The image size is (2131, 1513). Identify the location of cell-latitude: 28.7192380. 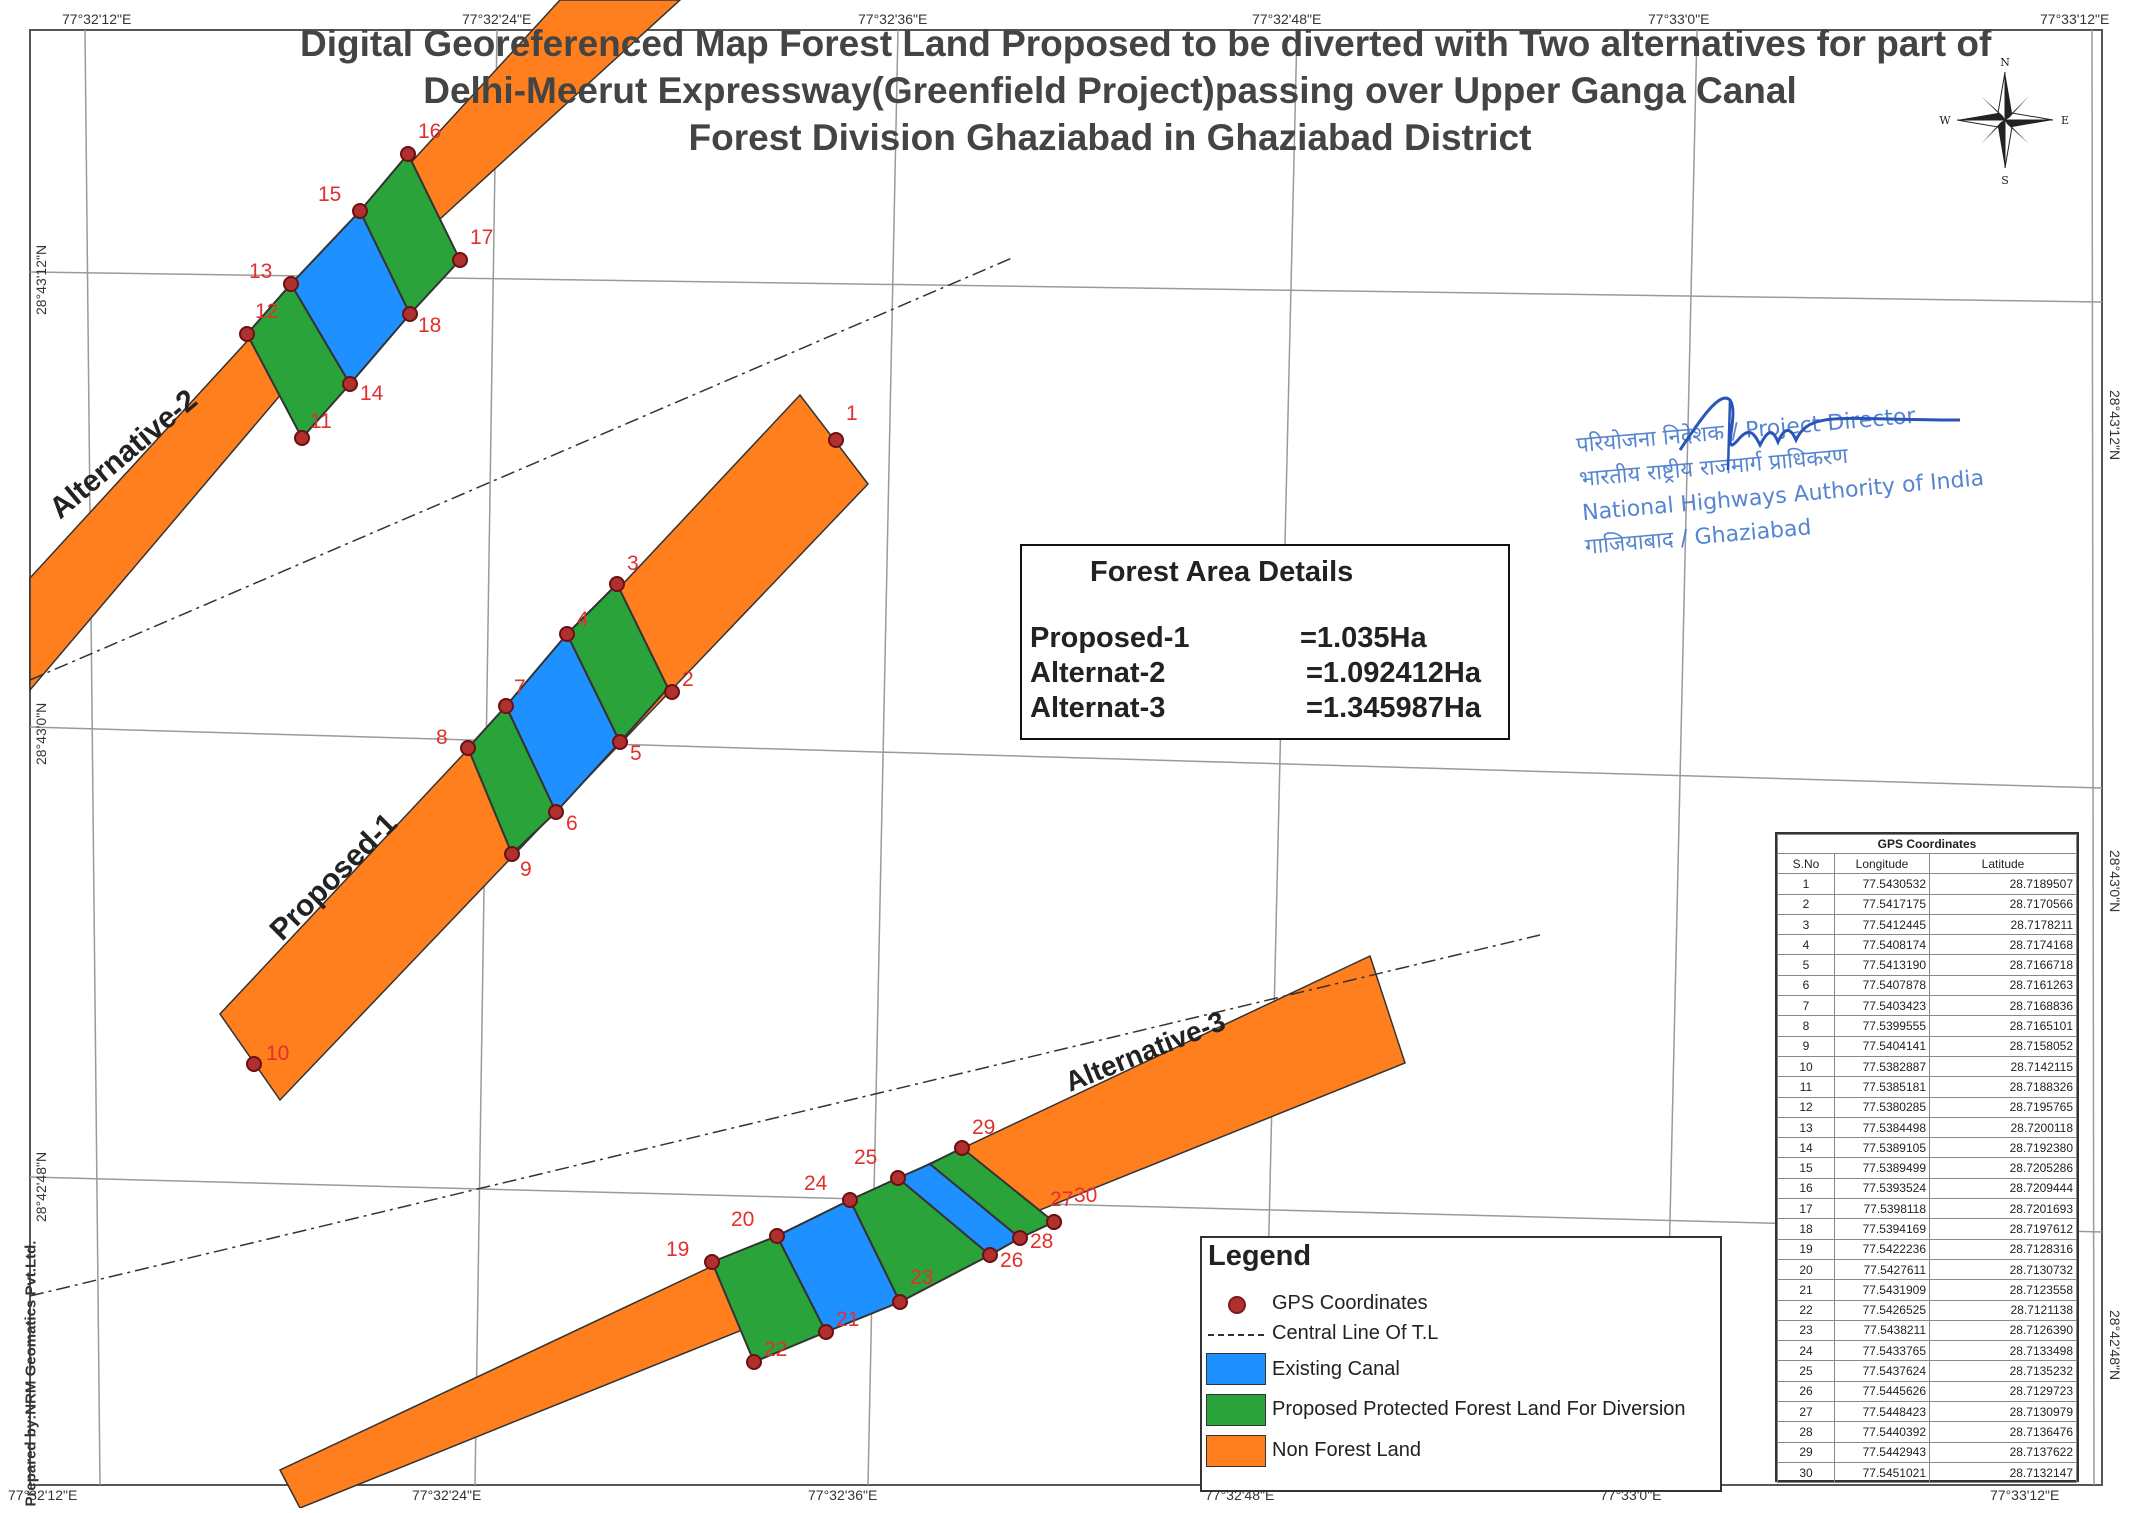
(2003, 1148).